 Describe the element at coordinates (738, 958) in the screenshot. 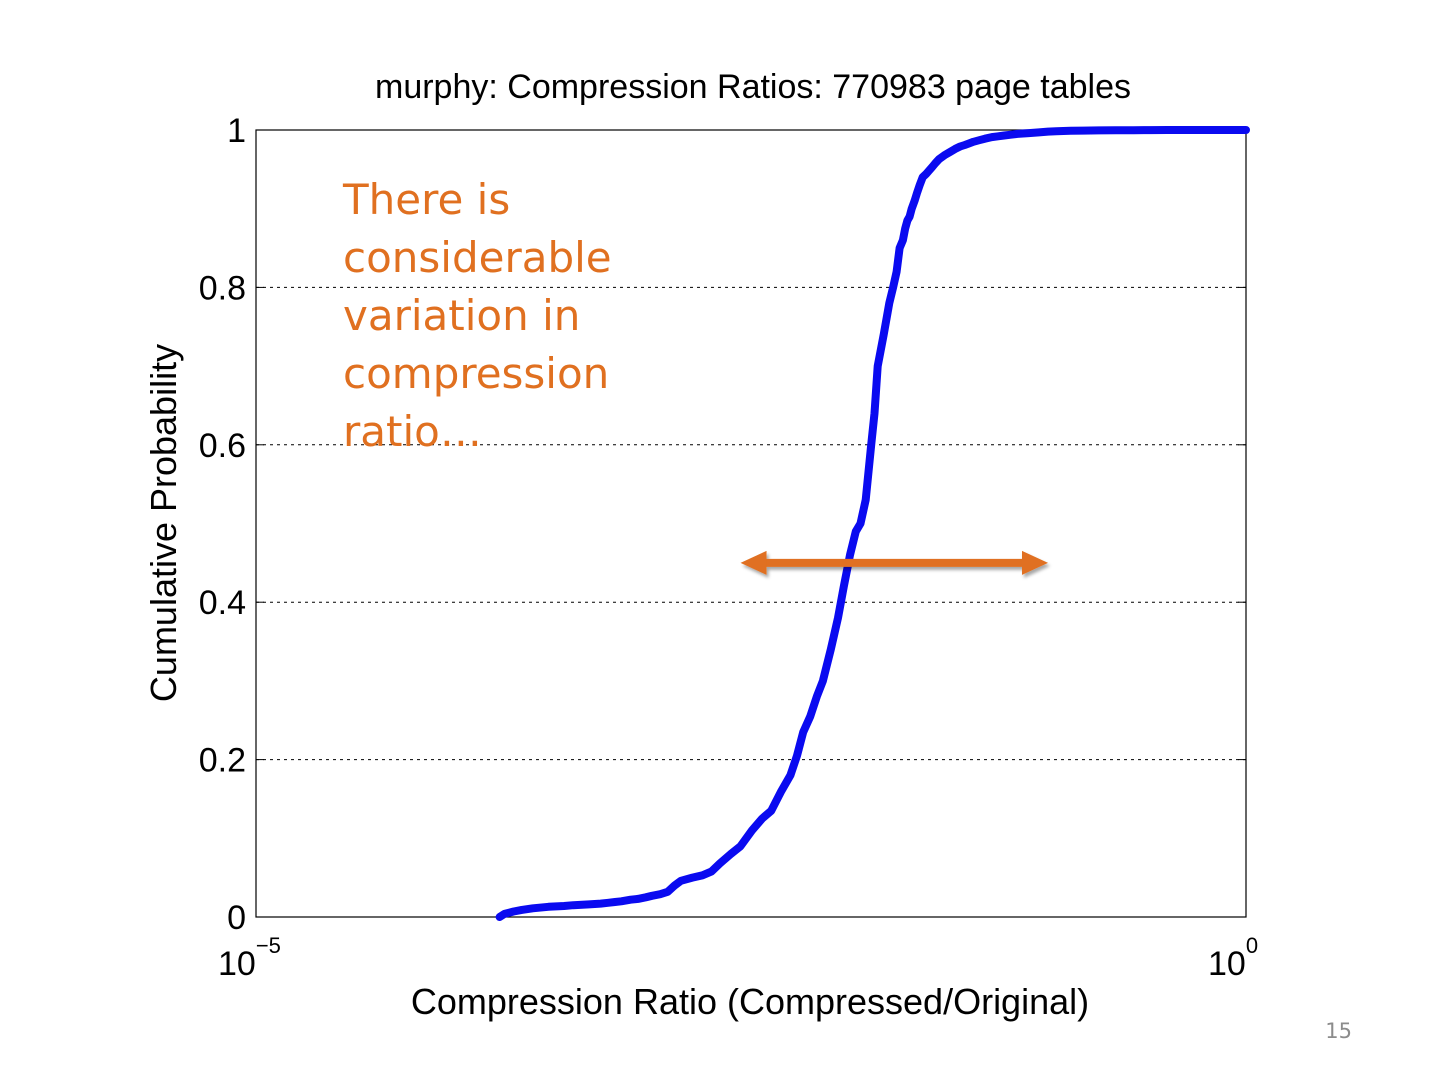

I see `x-ticks: 10⁻⁵ 10⁰` at that location.